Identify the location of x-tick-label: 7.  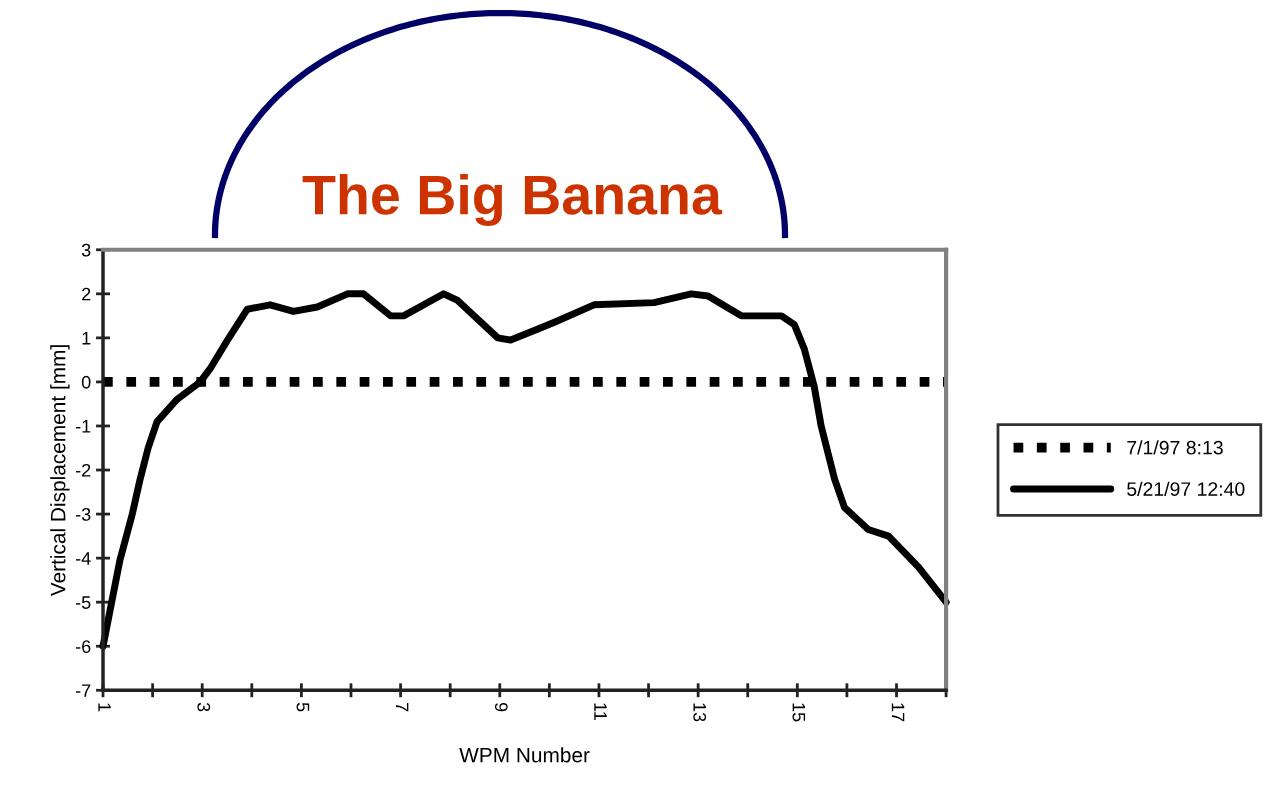
(402, 707).